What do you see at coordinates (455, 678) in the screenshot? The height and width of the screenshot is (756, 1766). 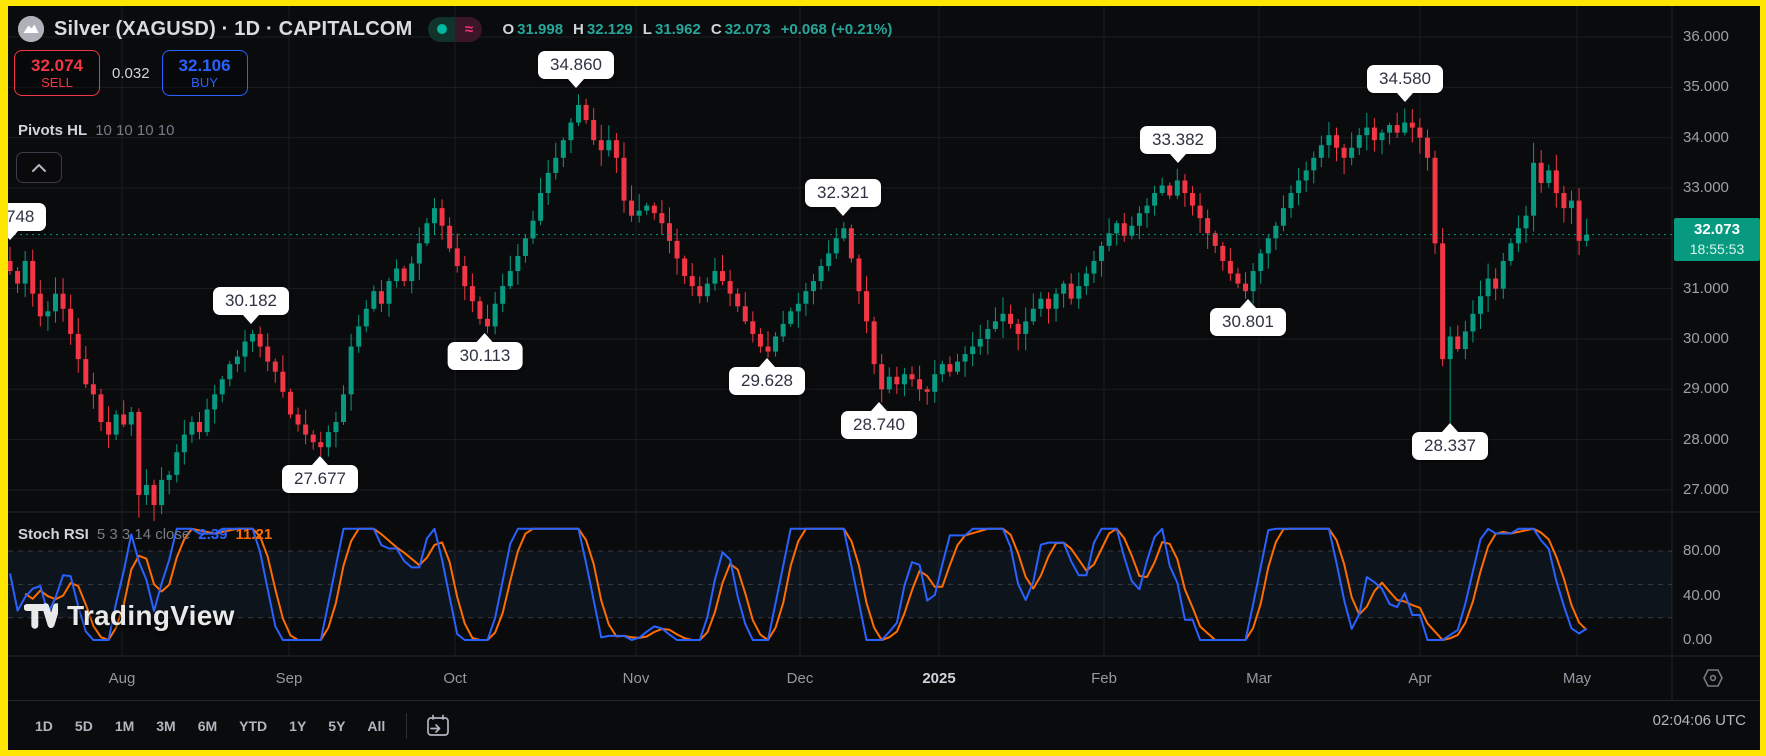 I see `time-axis-label-Oct: Oct` at bounding box center [455, 678].